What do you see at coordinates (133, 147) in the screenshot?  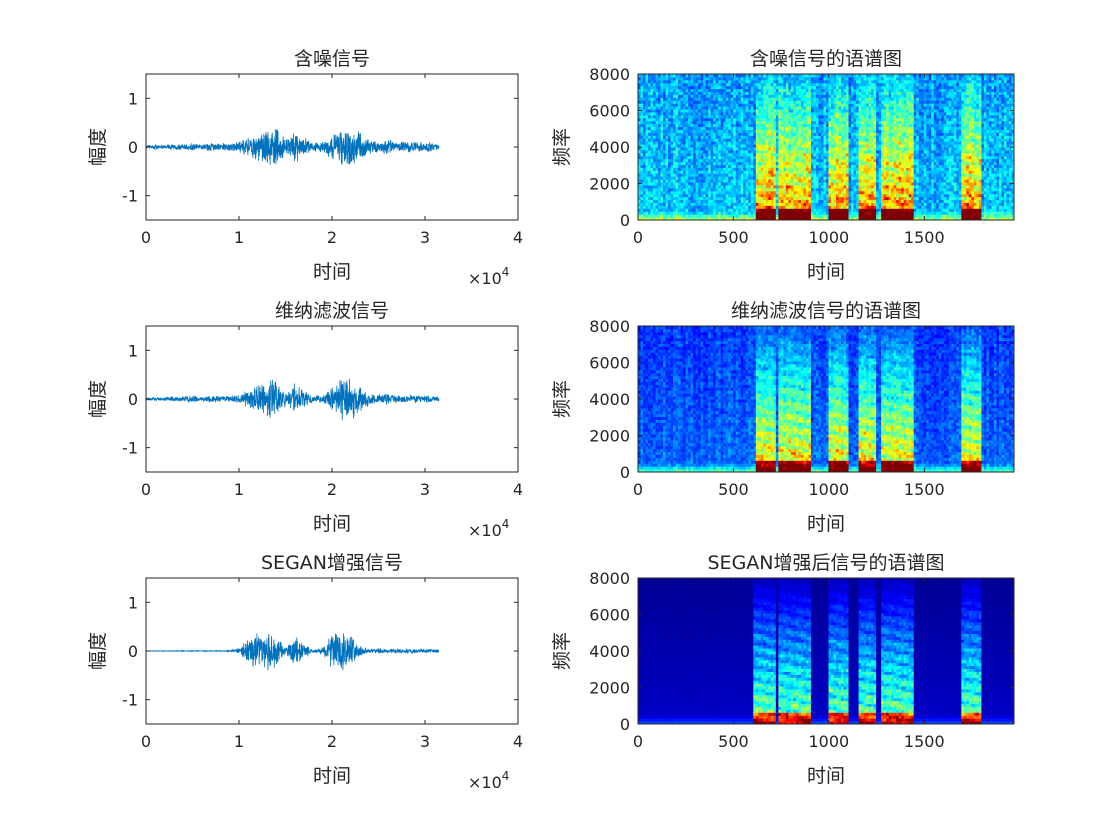 I see `y-tick-label: 0` at bounding box center [133, 147].